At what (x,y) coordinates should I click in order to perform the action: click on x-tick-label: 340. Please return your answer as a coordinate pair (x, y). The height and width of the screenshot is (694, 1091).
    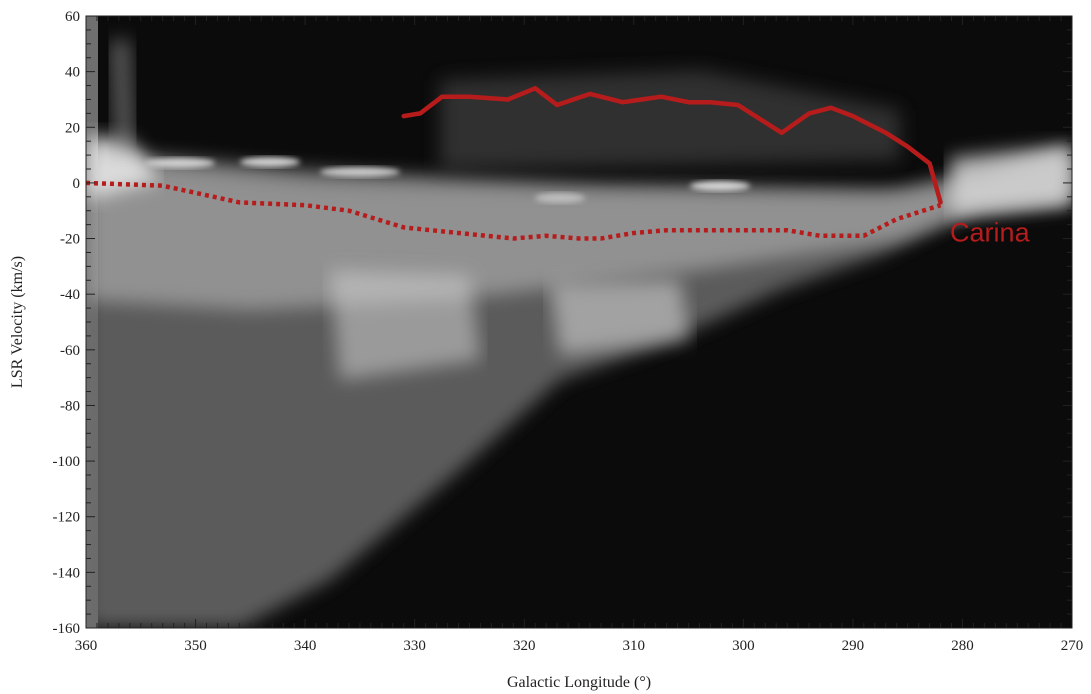
    Looking at the image, I should click on (305, 646).